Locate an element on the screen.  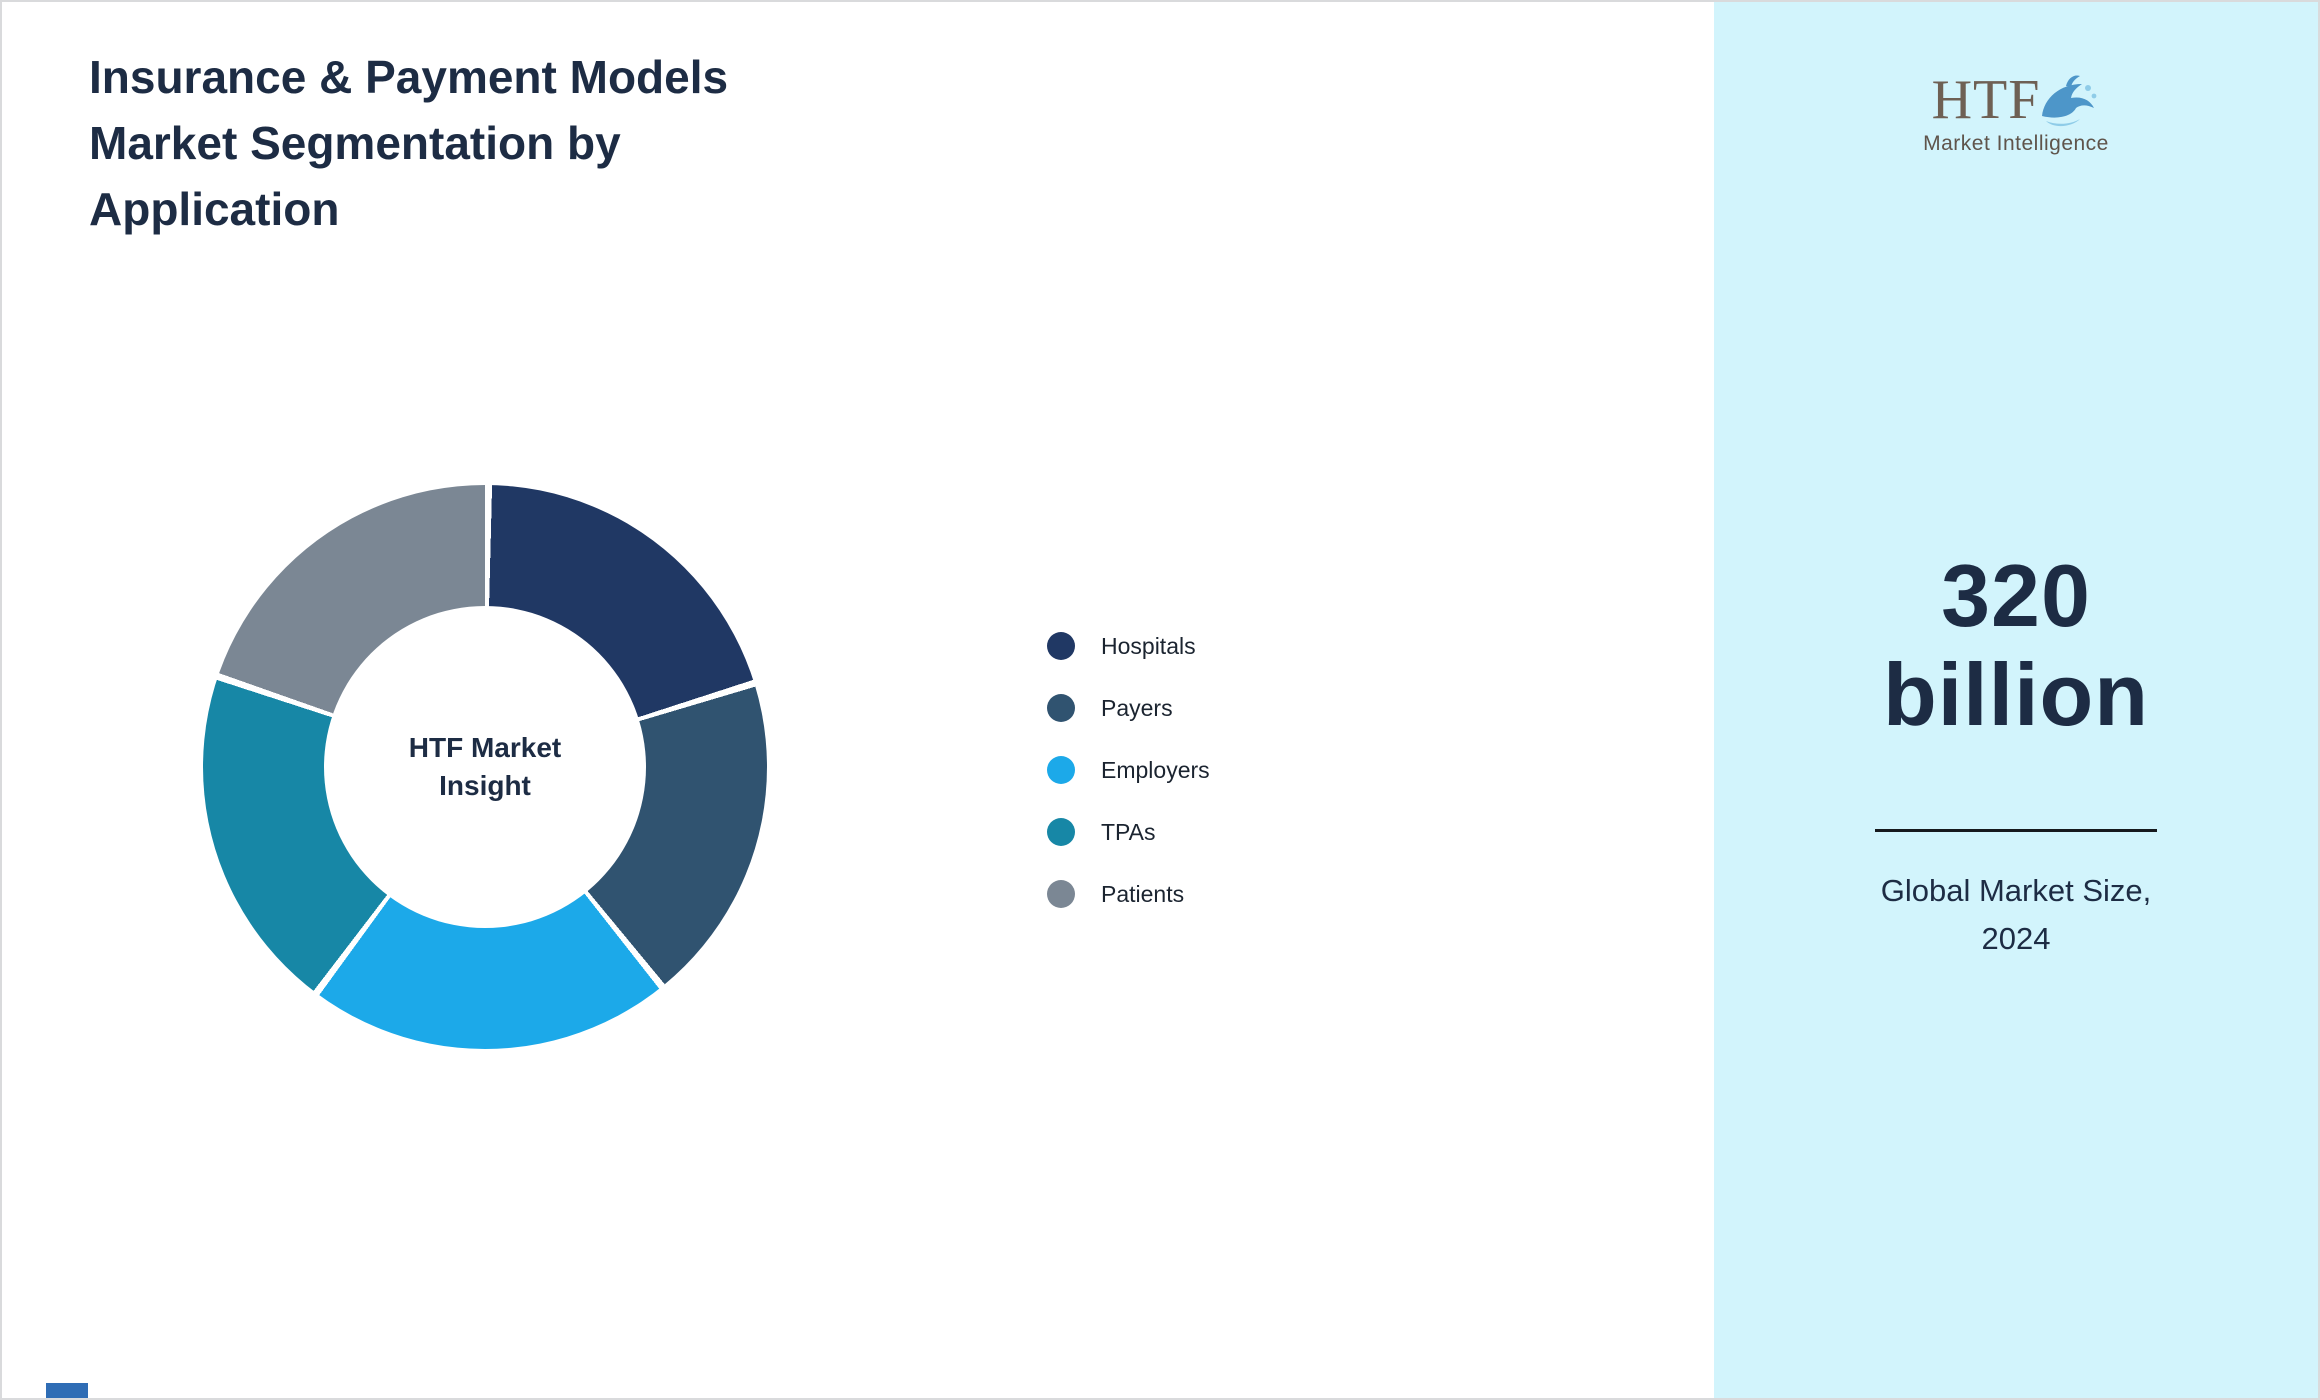
legend-item-employers: Employers is located at coordinates (1128, 770).